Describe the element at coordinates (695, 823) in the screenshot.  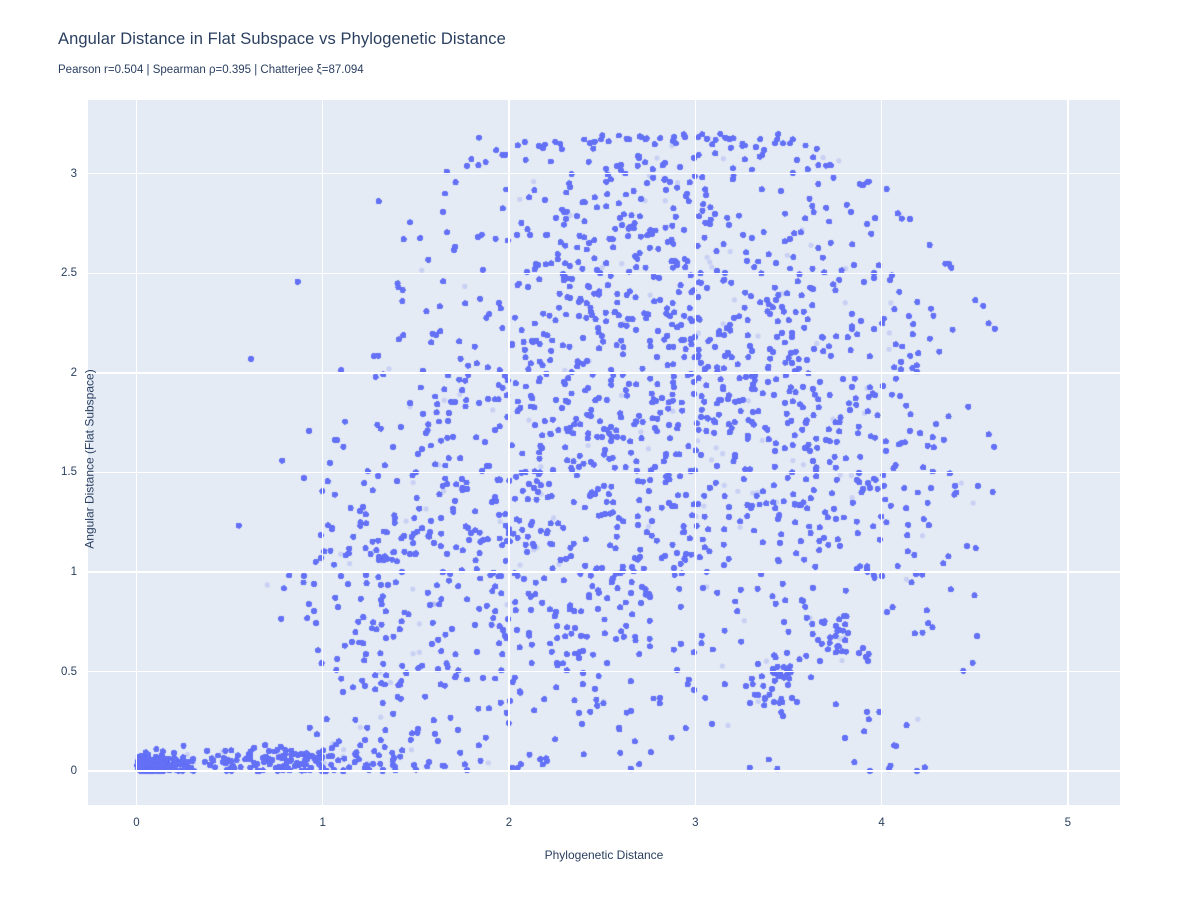
I see `x-tick-label-3: 3` at that location.